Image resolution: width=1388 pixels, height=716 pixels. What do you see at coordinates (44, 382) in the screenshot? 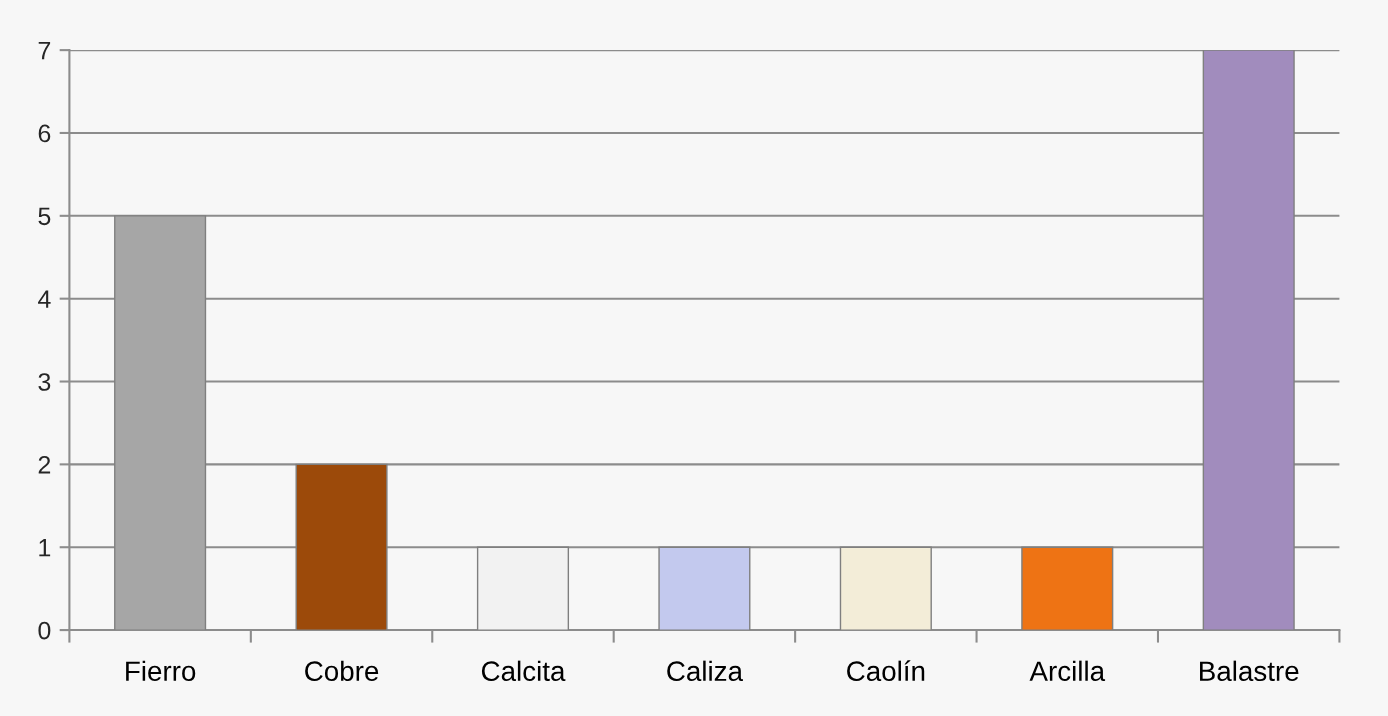
I see `y-tick-label: 3` at bounding box center [44, 382].